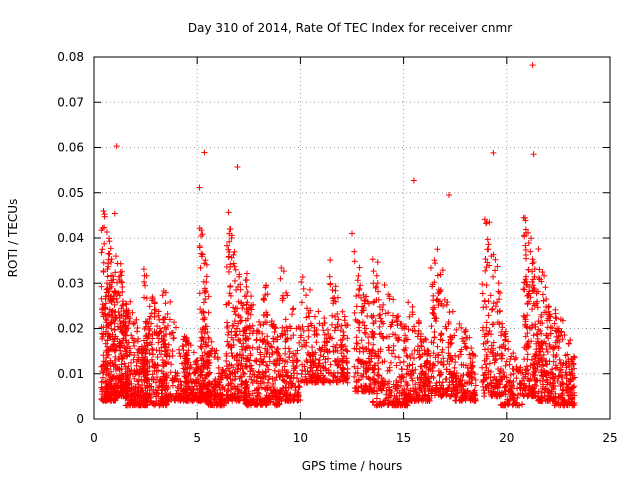 This screenshot has width=640, height=480. I want to click on y-axis-label: ROTI / TECUs, so click(13, 238).